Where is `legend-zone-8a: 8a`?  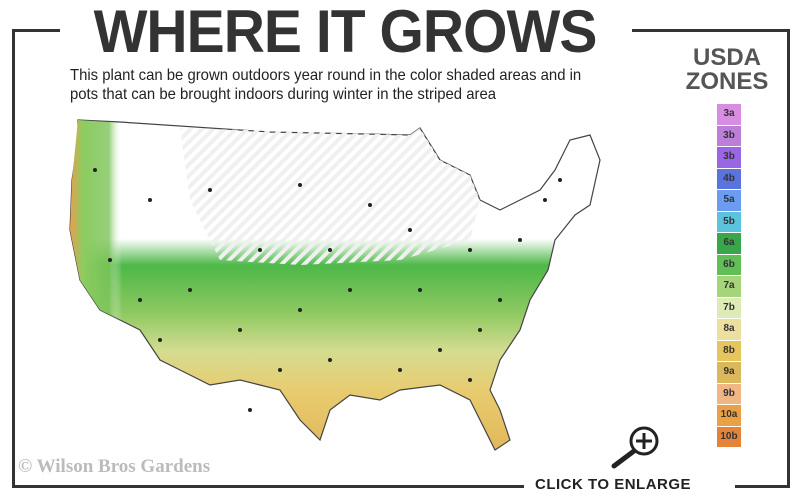 legend-zone-8a: 8a is located at coordinates (729, 329).